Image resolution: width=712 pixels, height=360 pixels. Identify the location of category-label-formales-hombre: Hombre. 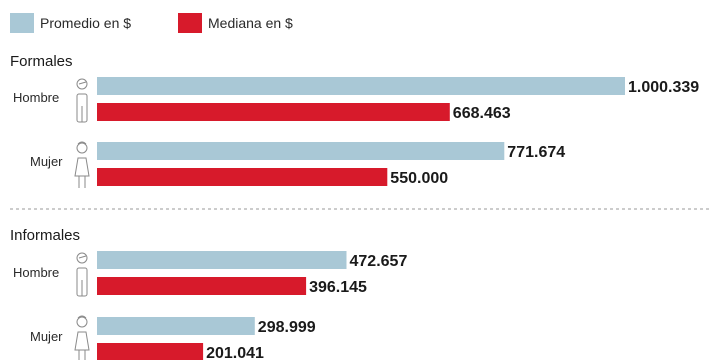
(36, 97).